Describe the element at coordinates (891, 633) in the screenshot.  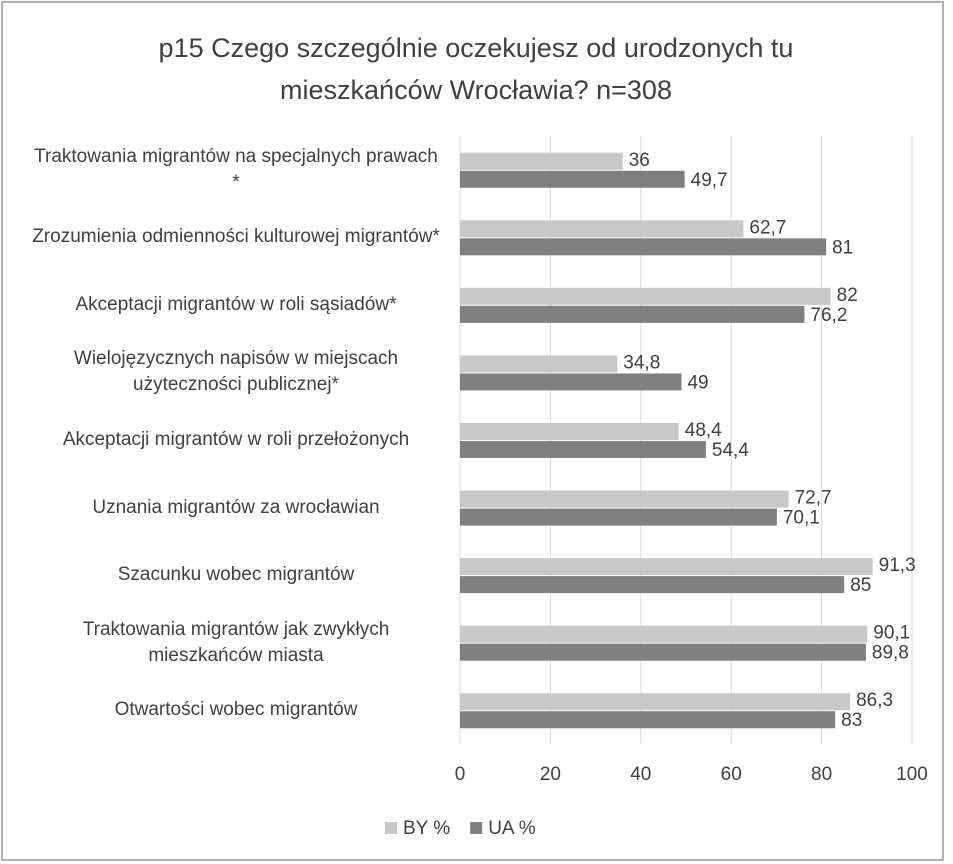
I see `value-label: 90,1` at that location.